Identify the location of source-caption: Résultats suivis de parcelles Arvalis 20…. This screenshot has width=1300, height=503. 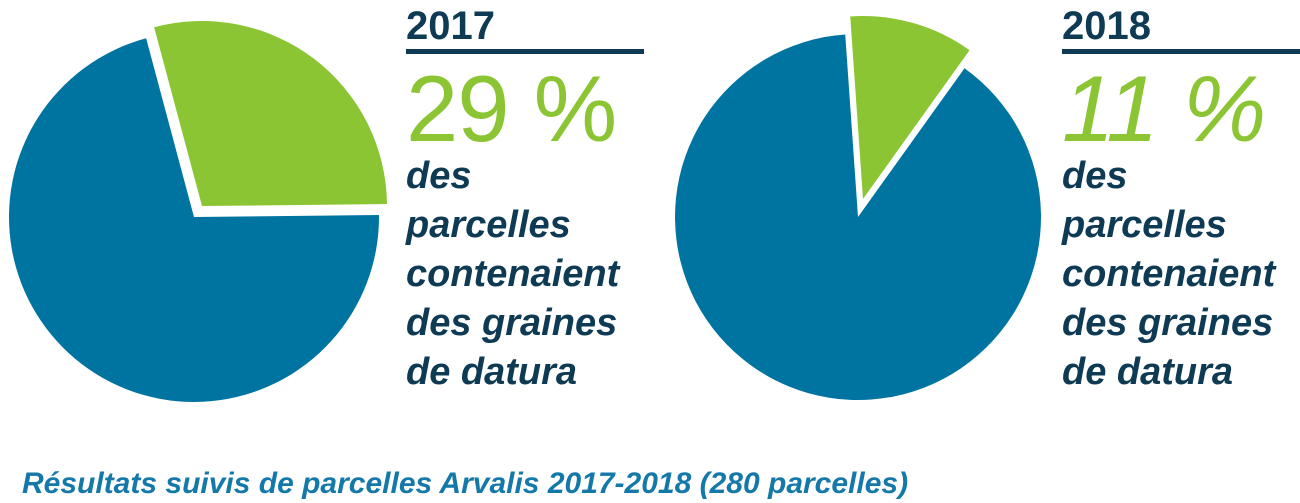
(465, 483).